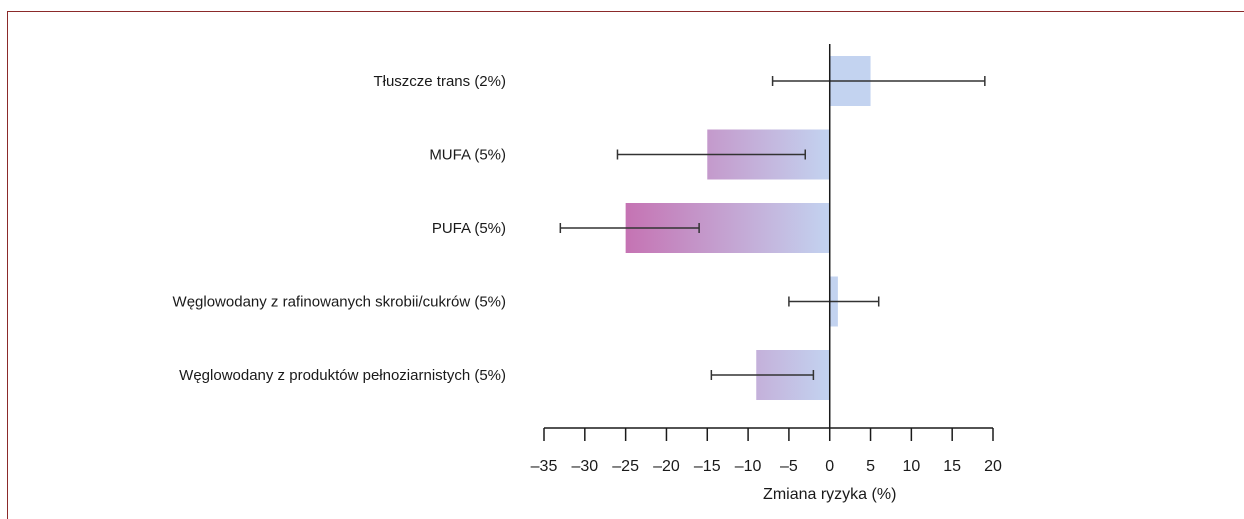 This screenshot has width=1244, height=519. What do you see at coordinates (707, 466) in the screenshot?
I see `x-tick-label-4: –15` at bounding box center [707, 466].